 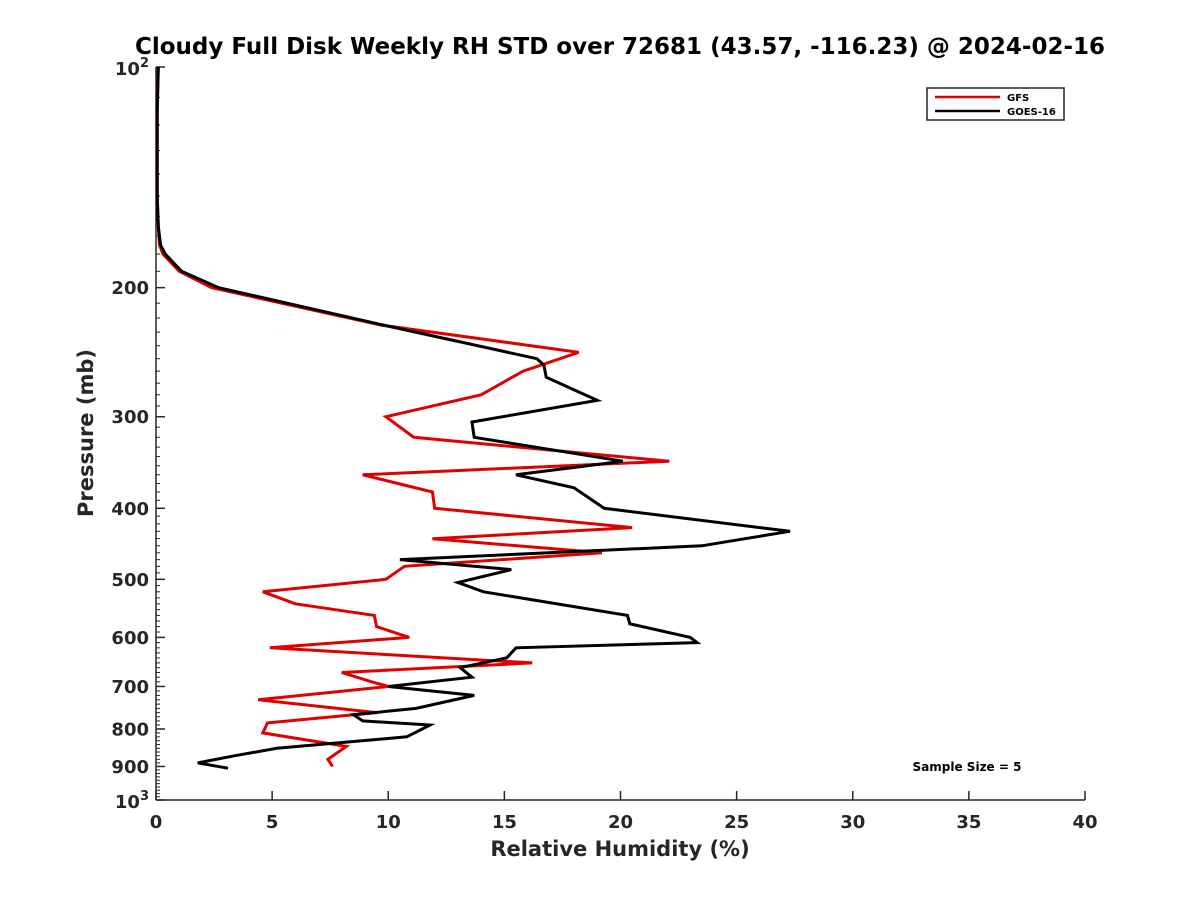 What do you see at coordinates (130, 288) in the screenshot?
I see `y-tick-label: 200` at bounding box center [130, 288].